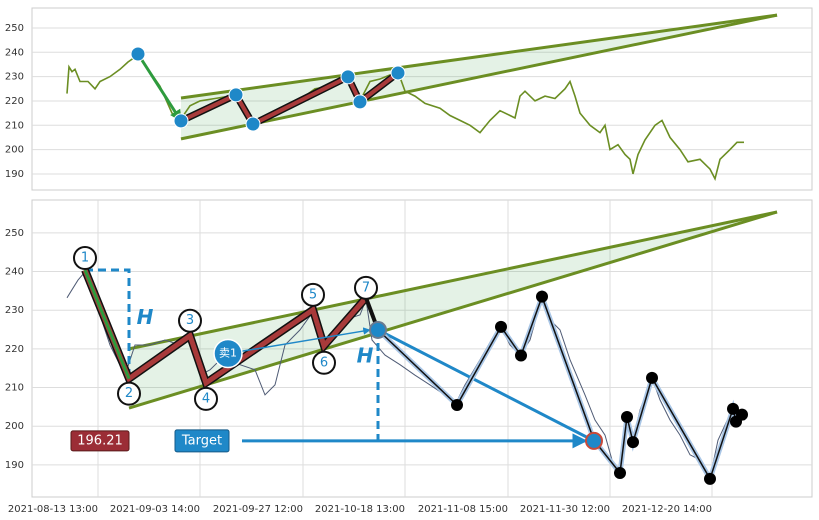  What do you see at coordinates (155, 509) in the screenshot?
I see `x-tick-label: 2021-09-03 14:00` at bounding box center [155, 509].